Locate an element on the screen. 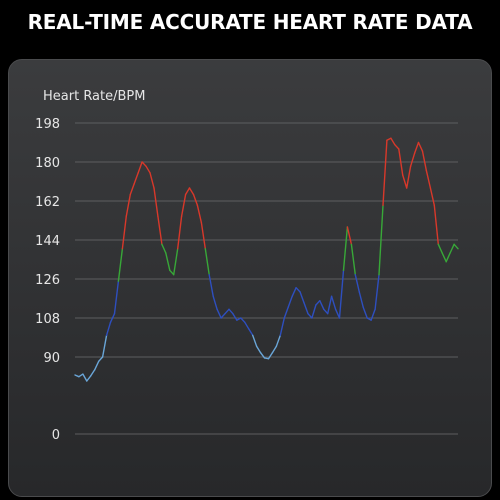 This screenshot has width=500, height=500. y-tick-label-108: 108 is located at coordinates (47, 319).